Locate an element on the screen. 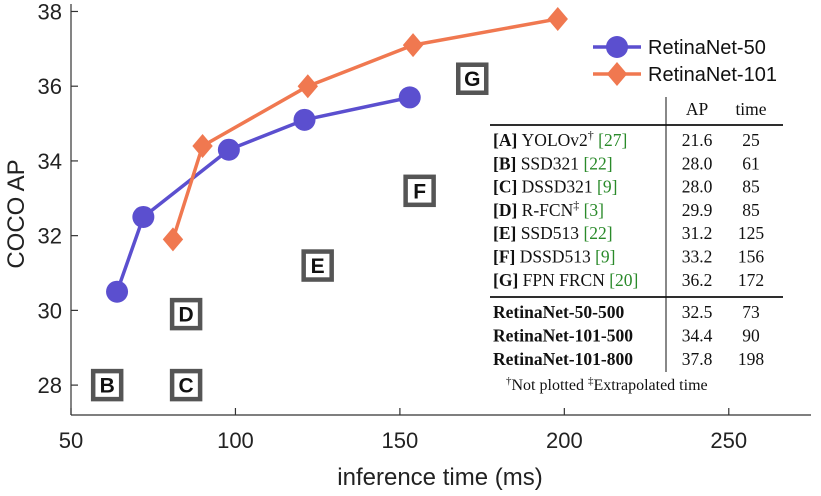 This screenshot has width=821, height=496. table-row-ap: 21.6 is located at coordinates (697, 140).